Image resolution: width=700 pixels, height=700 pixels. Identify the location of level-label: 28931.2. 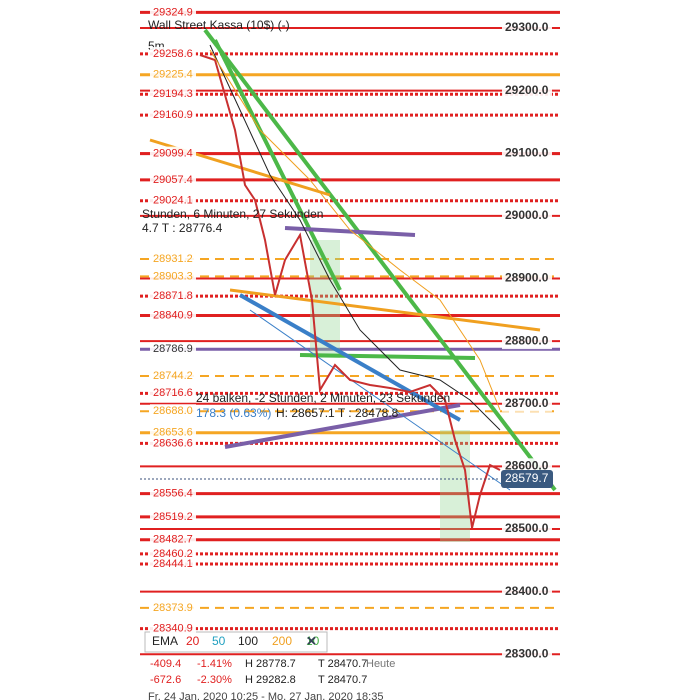
(173, 259).